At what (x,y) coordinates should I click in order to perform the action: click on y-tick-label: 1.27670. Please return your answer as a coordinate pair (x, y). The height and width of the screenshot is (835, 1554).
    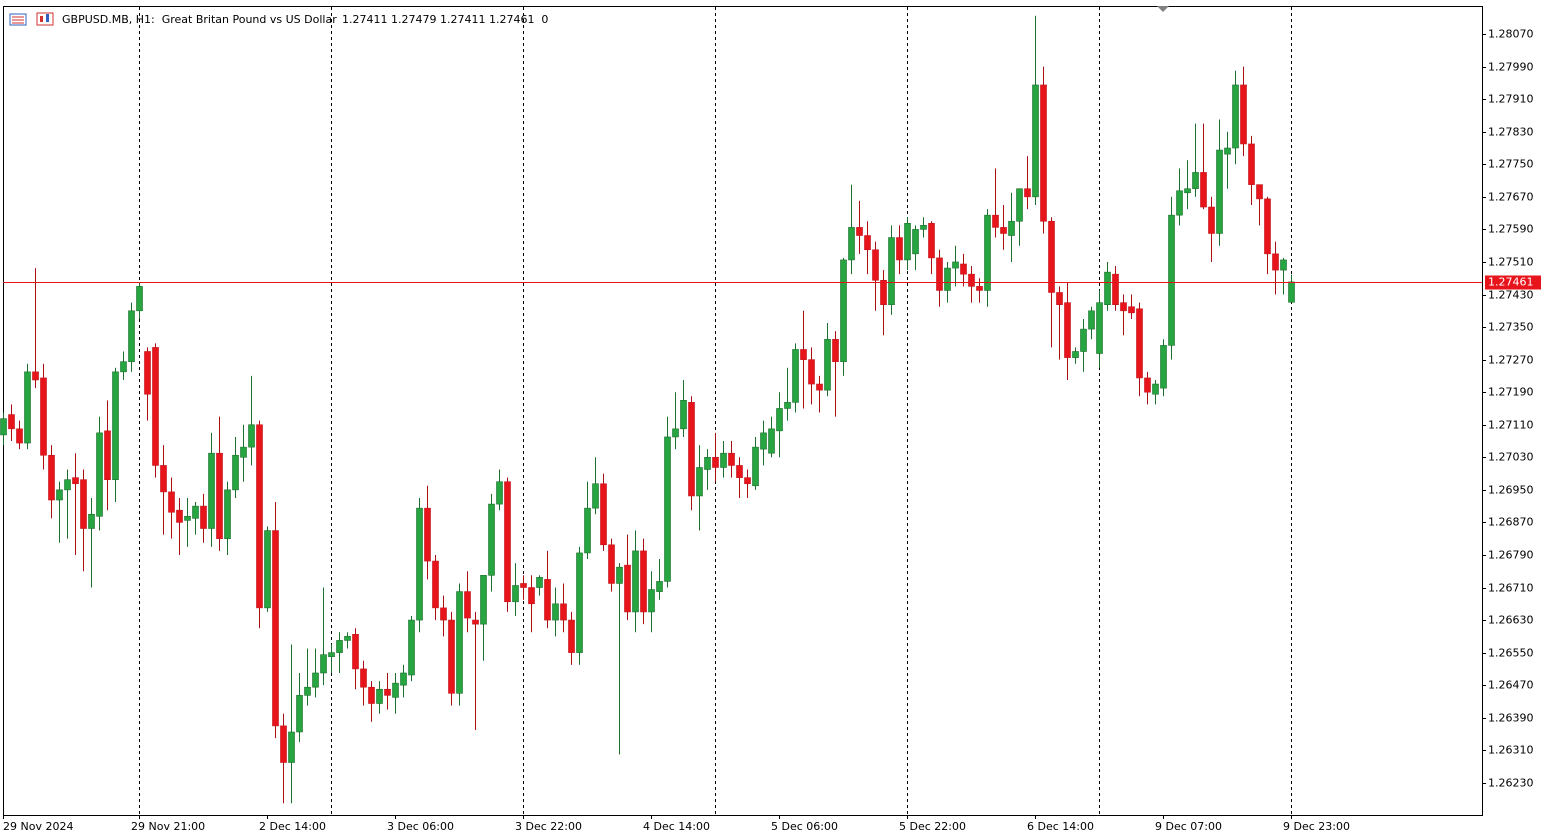
    Looking at the image, I should click on (1511, 197).